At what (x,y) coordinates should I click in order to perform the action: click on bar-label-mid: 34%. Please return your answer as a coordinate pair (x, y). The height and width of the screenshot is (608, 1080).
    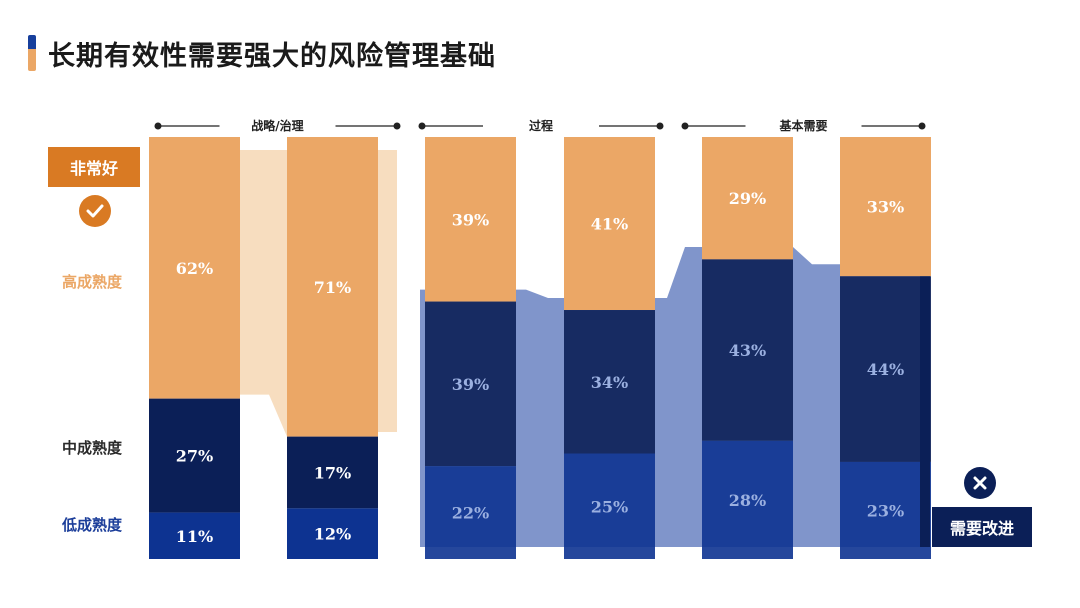
    Looking at the image, I should click on (609, 382).